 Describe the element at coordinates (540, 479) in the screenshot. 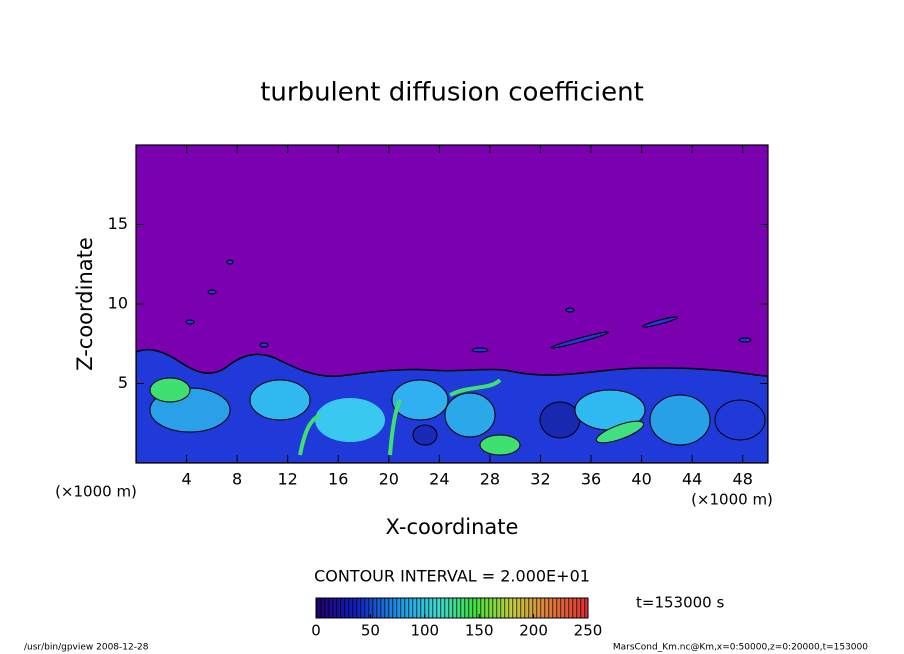

I see `x-tick-label: 32` at that location.